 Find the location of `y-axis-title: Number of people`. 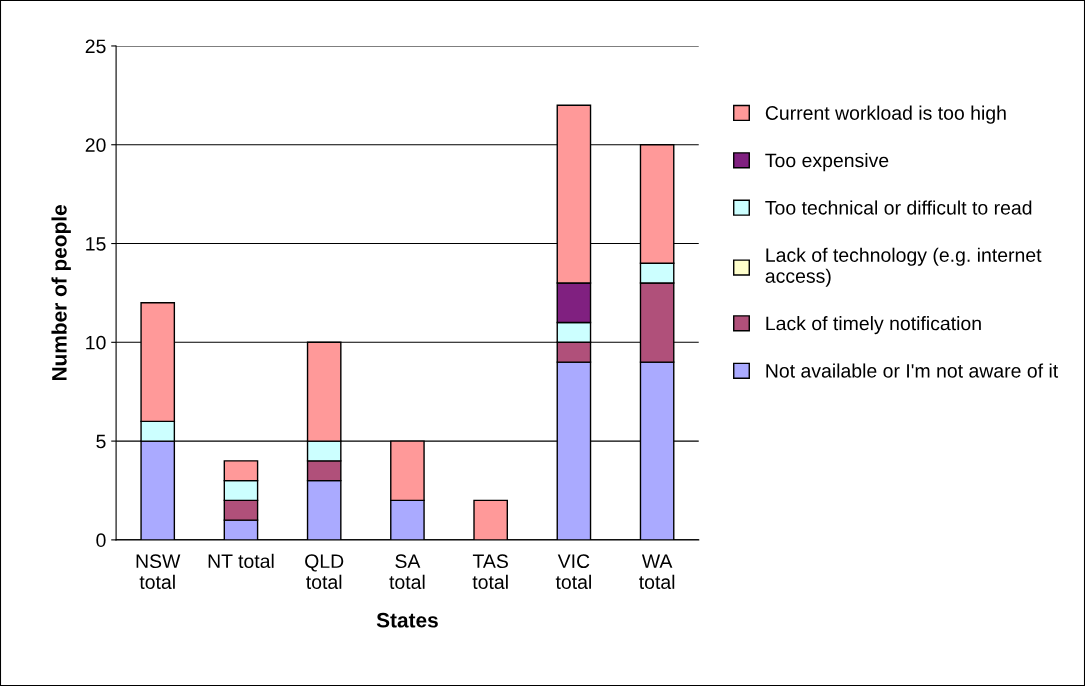

y-axis-title: Number of people is located at coordinates (61, 293).